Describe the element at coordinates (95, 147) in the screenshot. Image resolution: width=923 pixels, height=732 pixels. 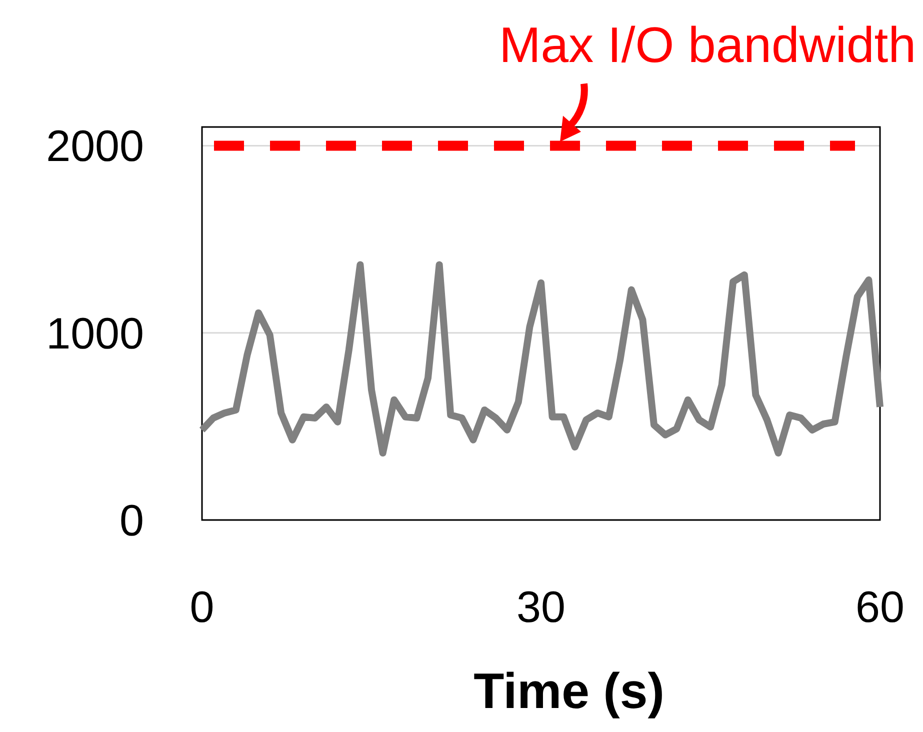
I see `y-tick-label: 2000` at that location.